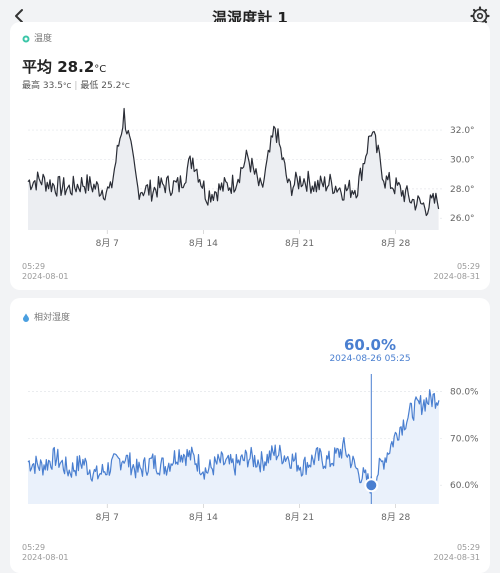 The width and height of the screenshot is (500, 573). I want to click on y-tick-label: 32.0°, so click(462, 131).